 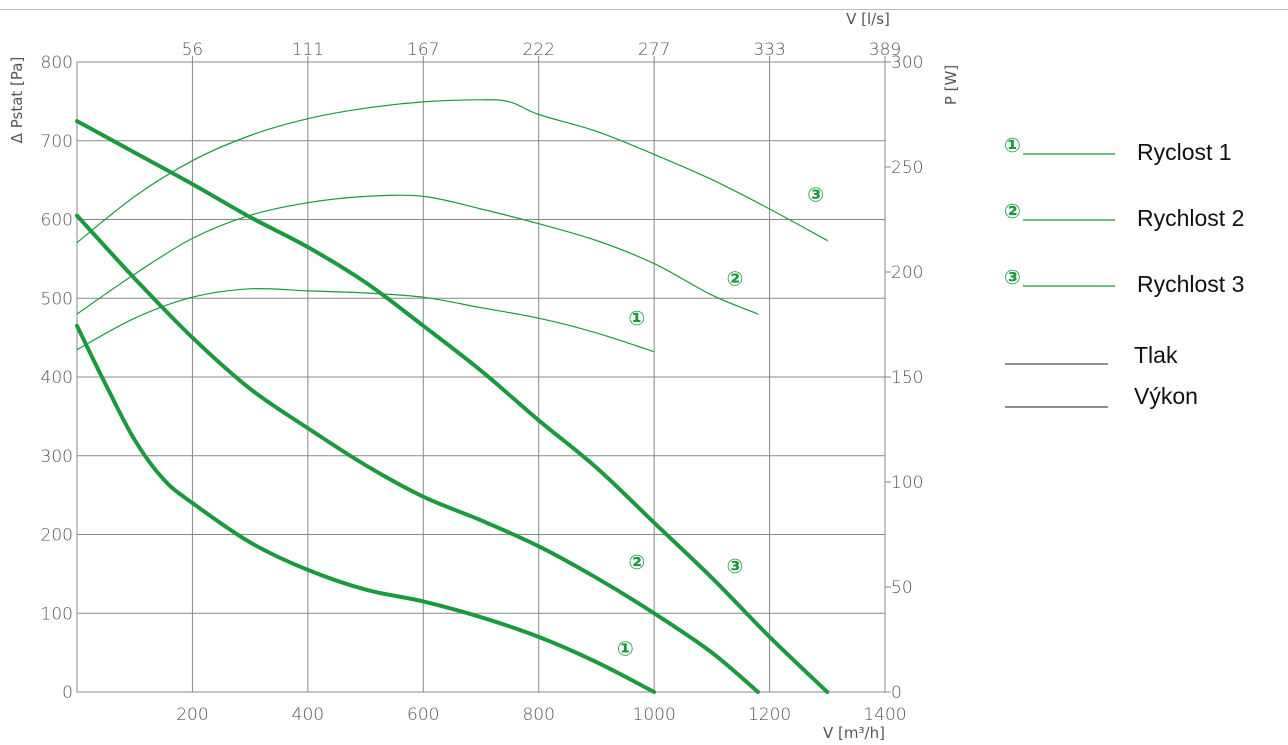 What do you see at coordinates (192, 715) in the screenshot?
I see `x-tick-label-bottom: 200` at bounding box center [192, 715].